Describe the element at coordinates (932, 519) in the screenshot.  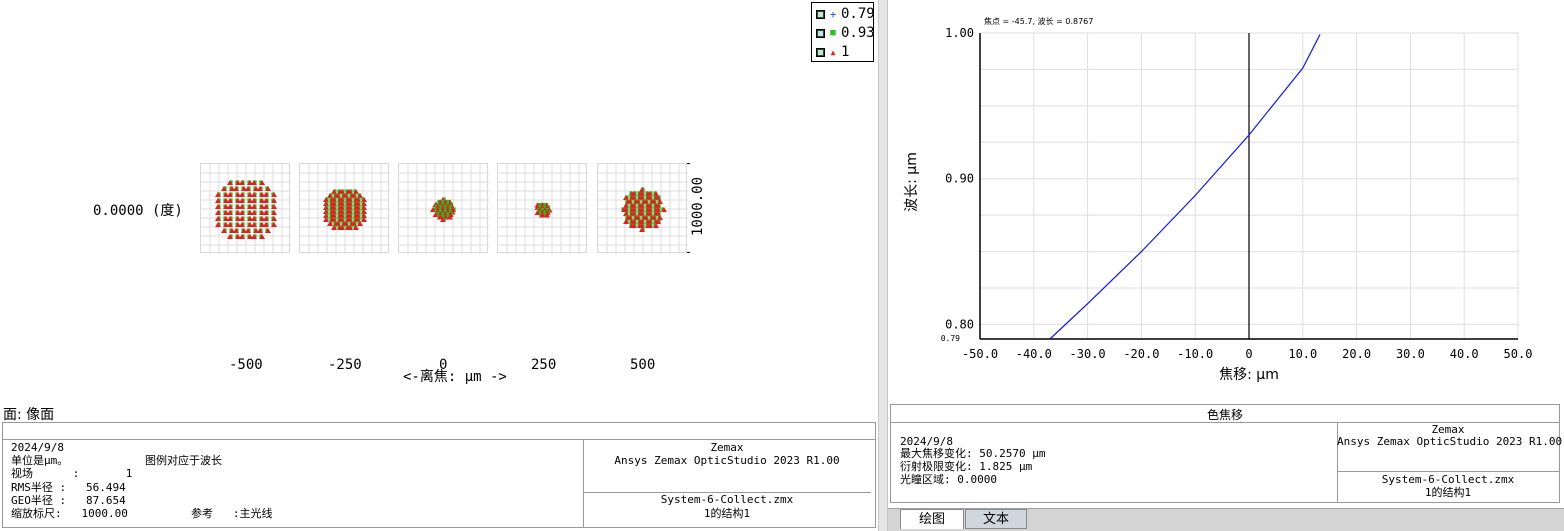
I see `tab-plot: 绘图` at that location.